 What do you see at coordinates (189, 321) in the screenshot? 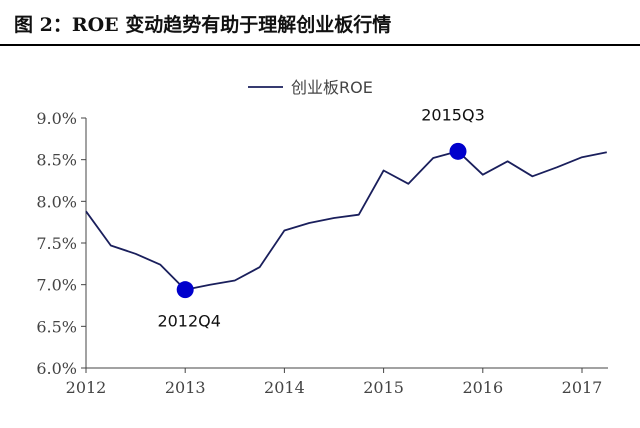
I see `annotation-label: 2012Q4` at bounding box center [189, 321].